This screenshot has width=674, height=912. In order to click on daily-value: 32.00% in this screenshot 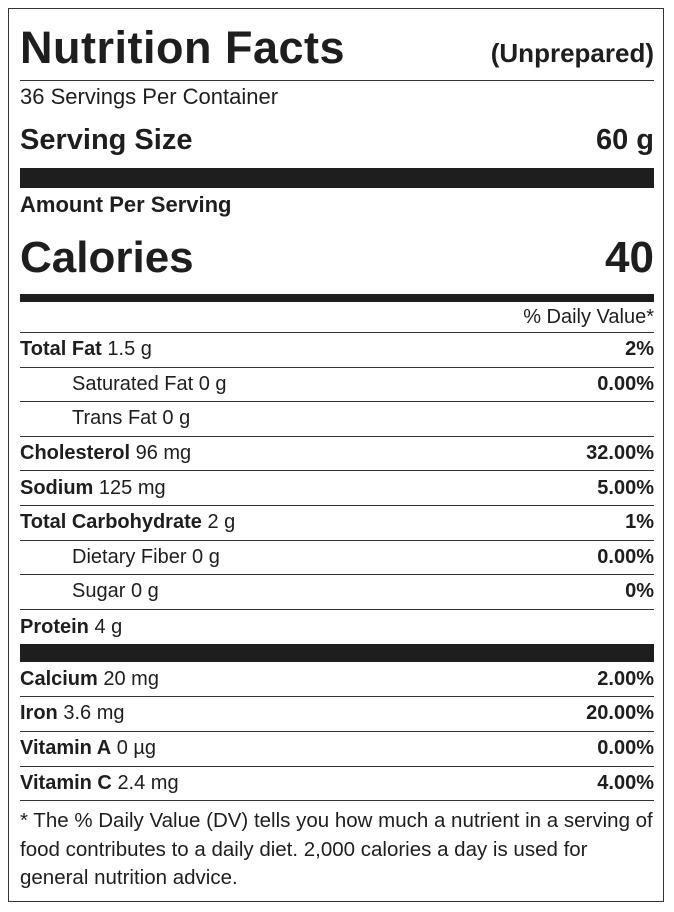, I will do `click(620, 453)`.